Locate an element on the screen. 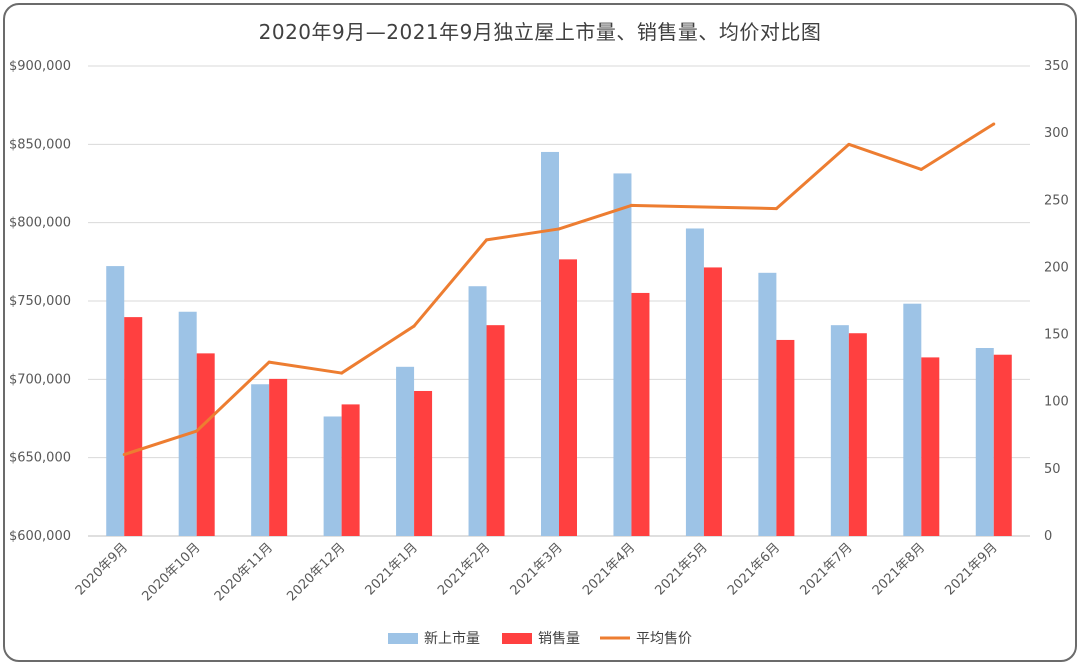 The image size is (1080, 665). legend-label: 销售量 is located at coordinates (559, 639).